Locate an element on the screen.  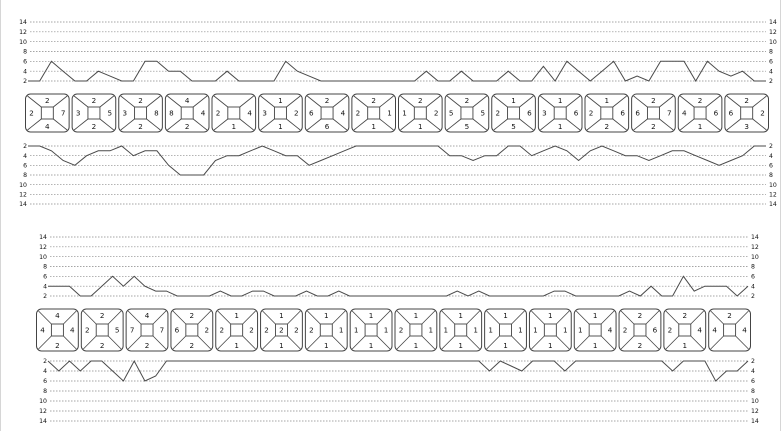
lower-top-scale-right-10: 10 is located at coordinates (755, 257).